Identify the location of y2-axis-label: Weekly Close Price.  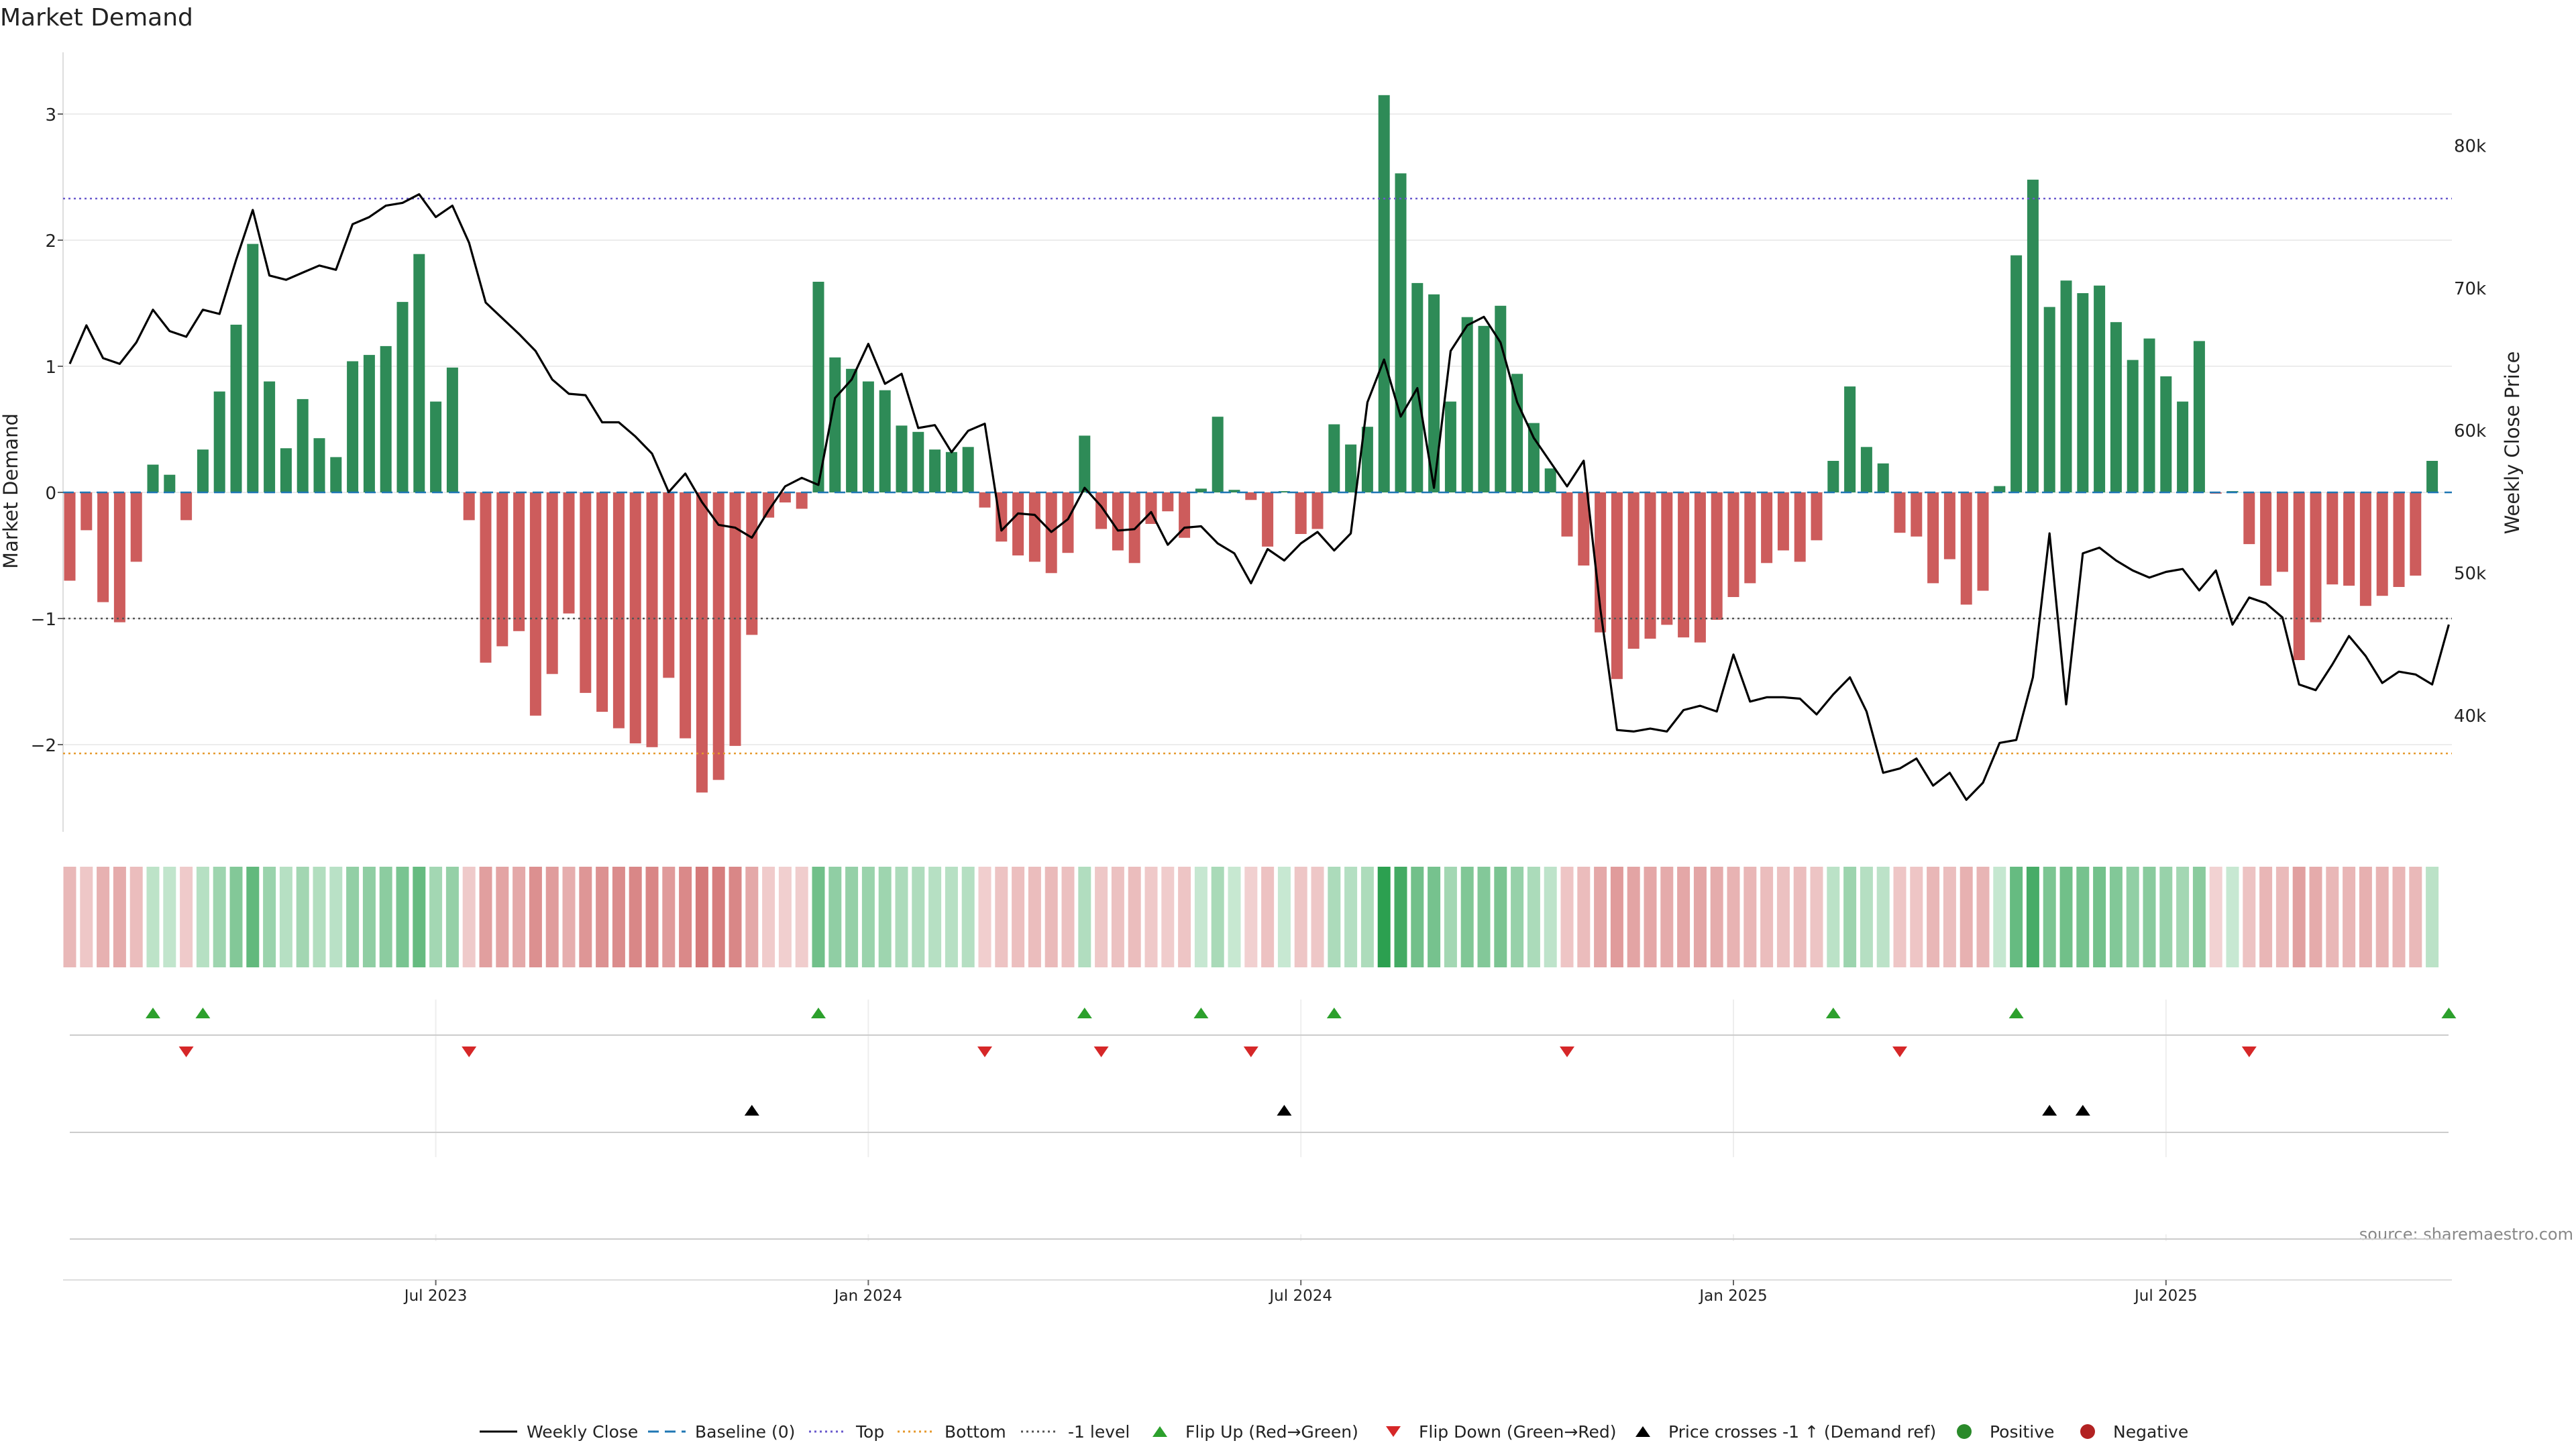
(2512, 443).